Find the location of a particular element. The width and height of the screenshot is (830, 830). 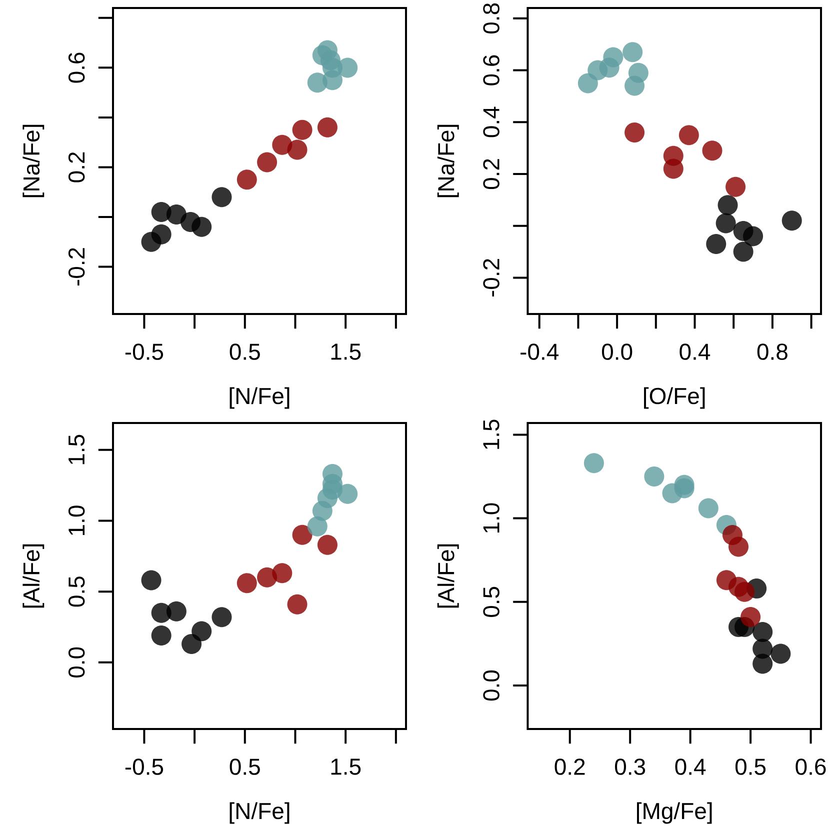

y-tick-label: 0.8 is located at coordinates (491, 18).